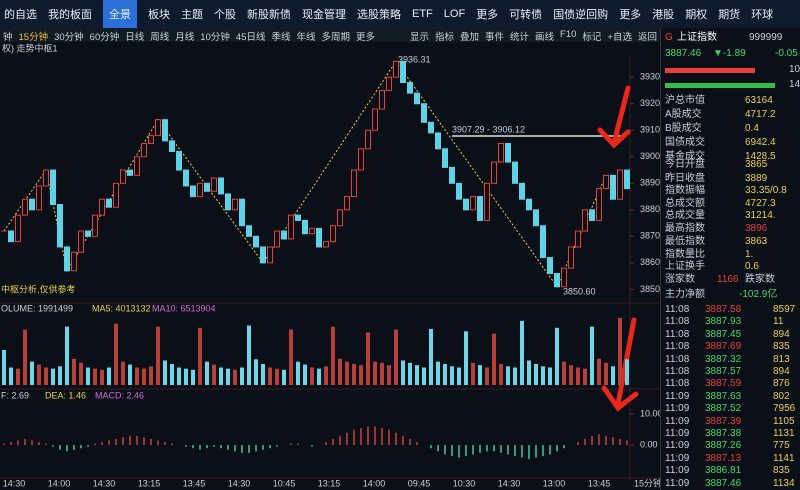 This screenshot has width=800, height=490. Describe the element at coordinates (239, 483) in the screenshot. I see `x-tick-label: 14:30` at that location.